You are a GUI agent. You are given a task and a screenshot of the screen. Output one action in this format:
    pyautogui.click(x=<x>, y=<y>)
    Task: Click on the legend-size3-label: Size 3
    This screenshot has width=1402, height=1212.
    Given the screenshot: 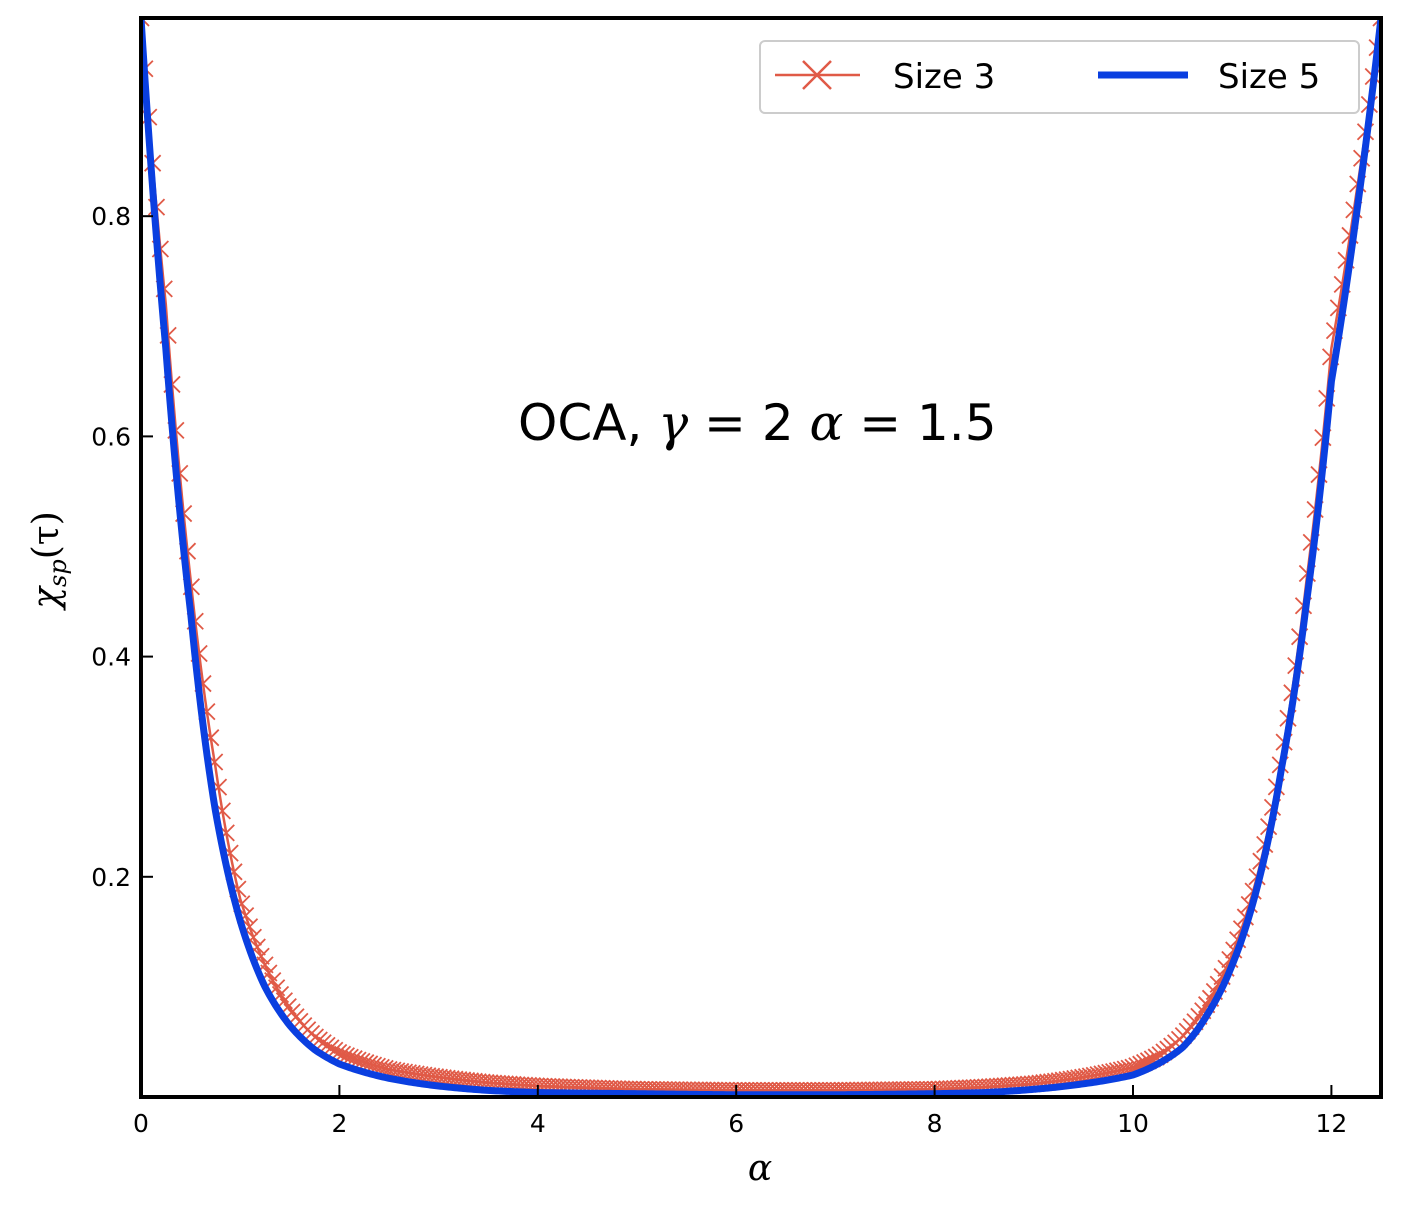 What is the action you would take?
    pyautogui.click(x=944, y=77)
    